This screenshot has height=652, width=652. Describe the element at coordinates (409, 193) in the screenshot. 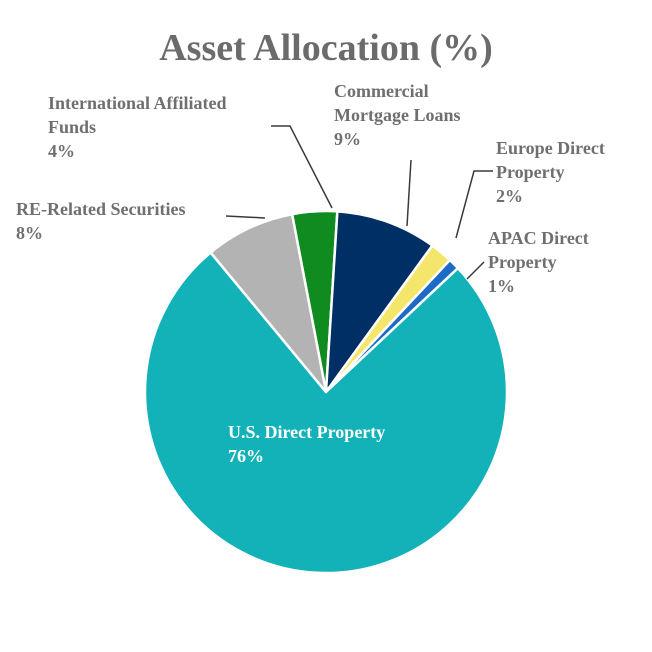

I see `leader-line-commercial-mortgage-loans` at that location.